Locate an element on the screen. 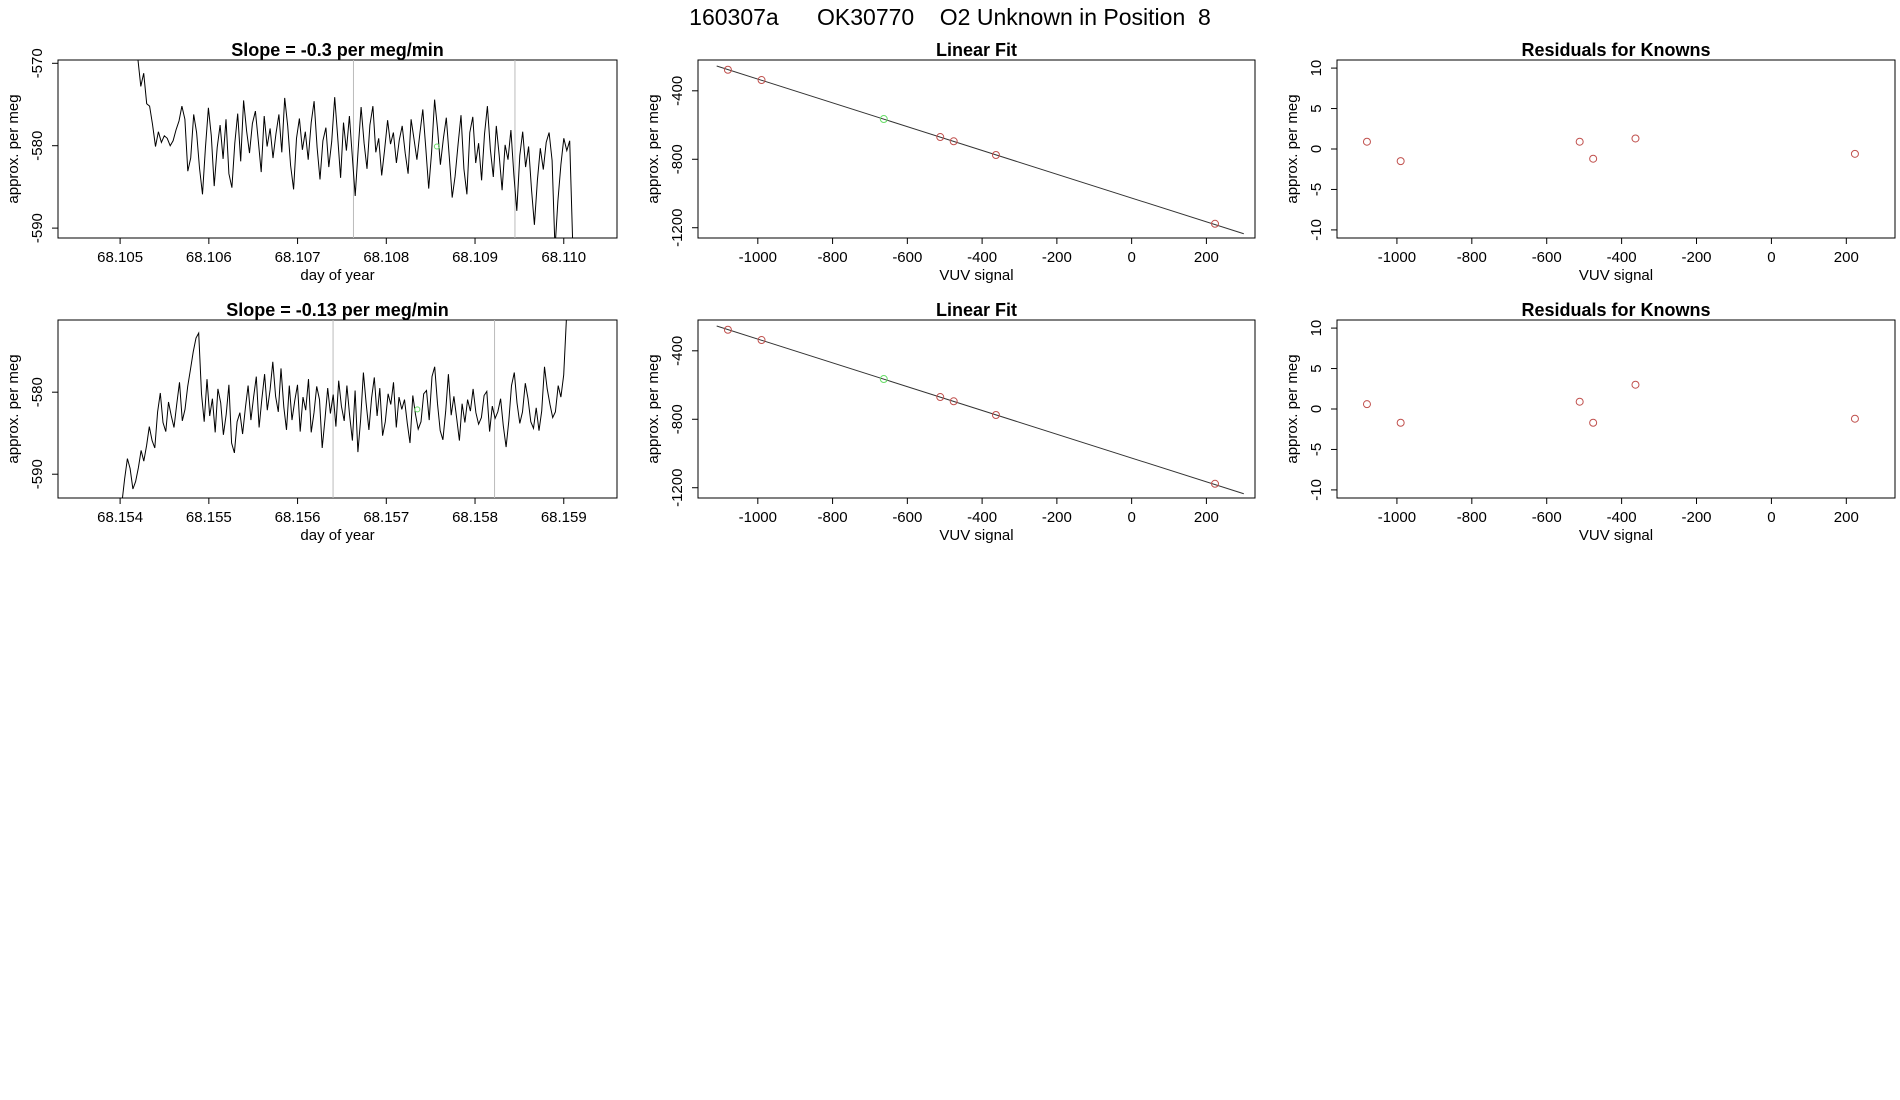 This screenshot has width=1900, height=1100. chart-title: Residuals for Knowns is located at coordinates (1615, 50).